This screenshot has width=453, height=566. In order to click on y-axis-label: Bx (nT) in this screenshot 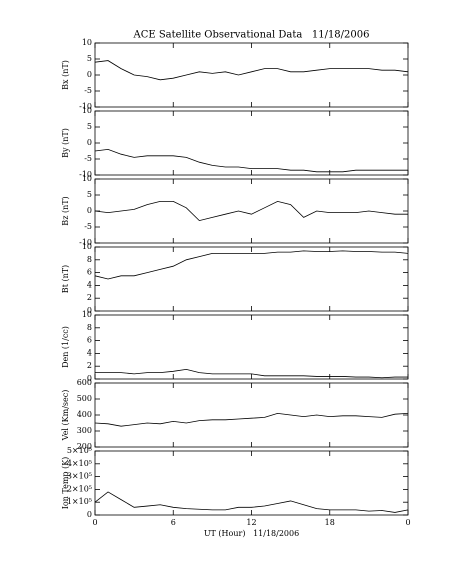, I will do `click(65, 75)`.